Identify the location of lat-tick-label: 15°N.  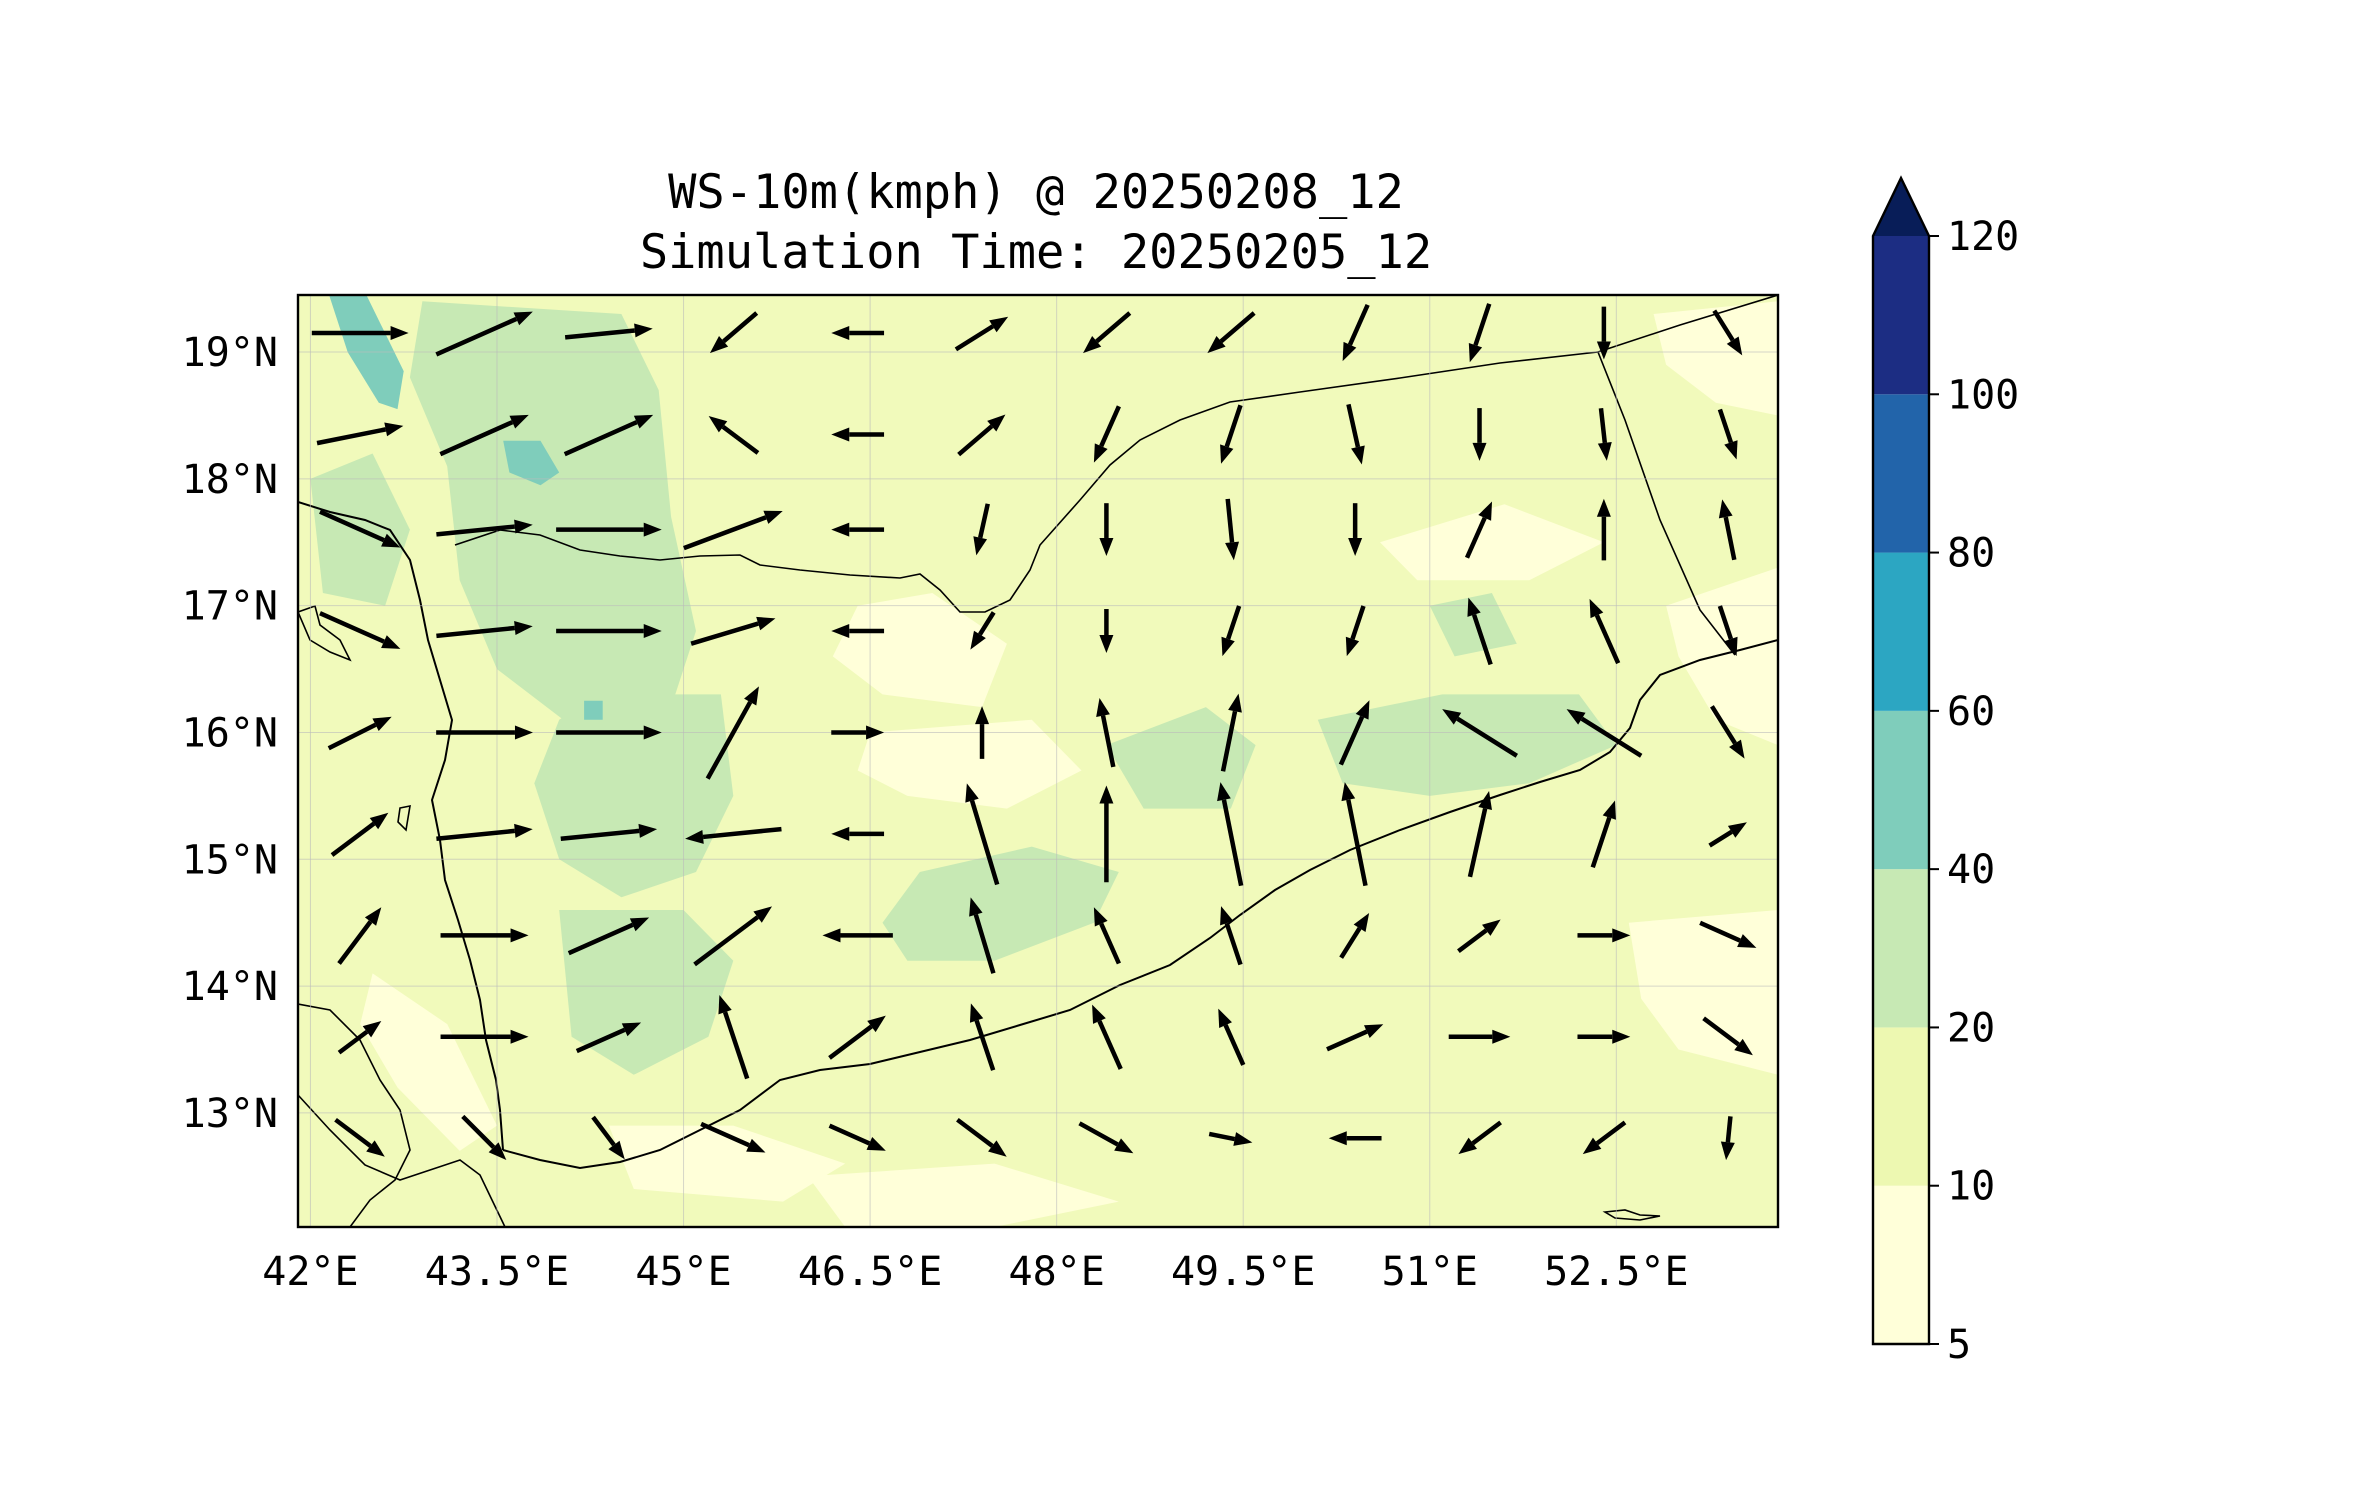
(230, 860).